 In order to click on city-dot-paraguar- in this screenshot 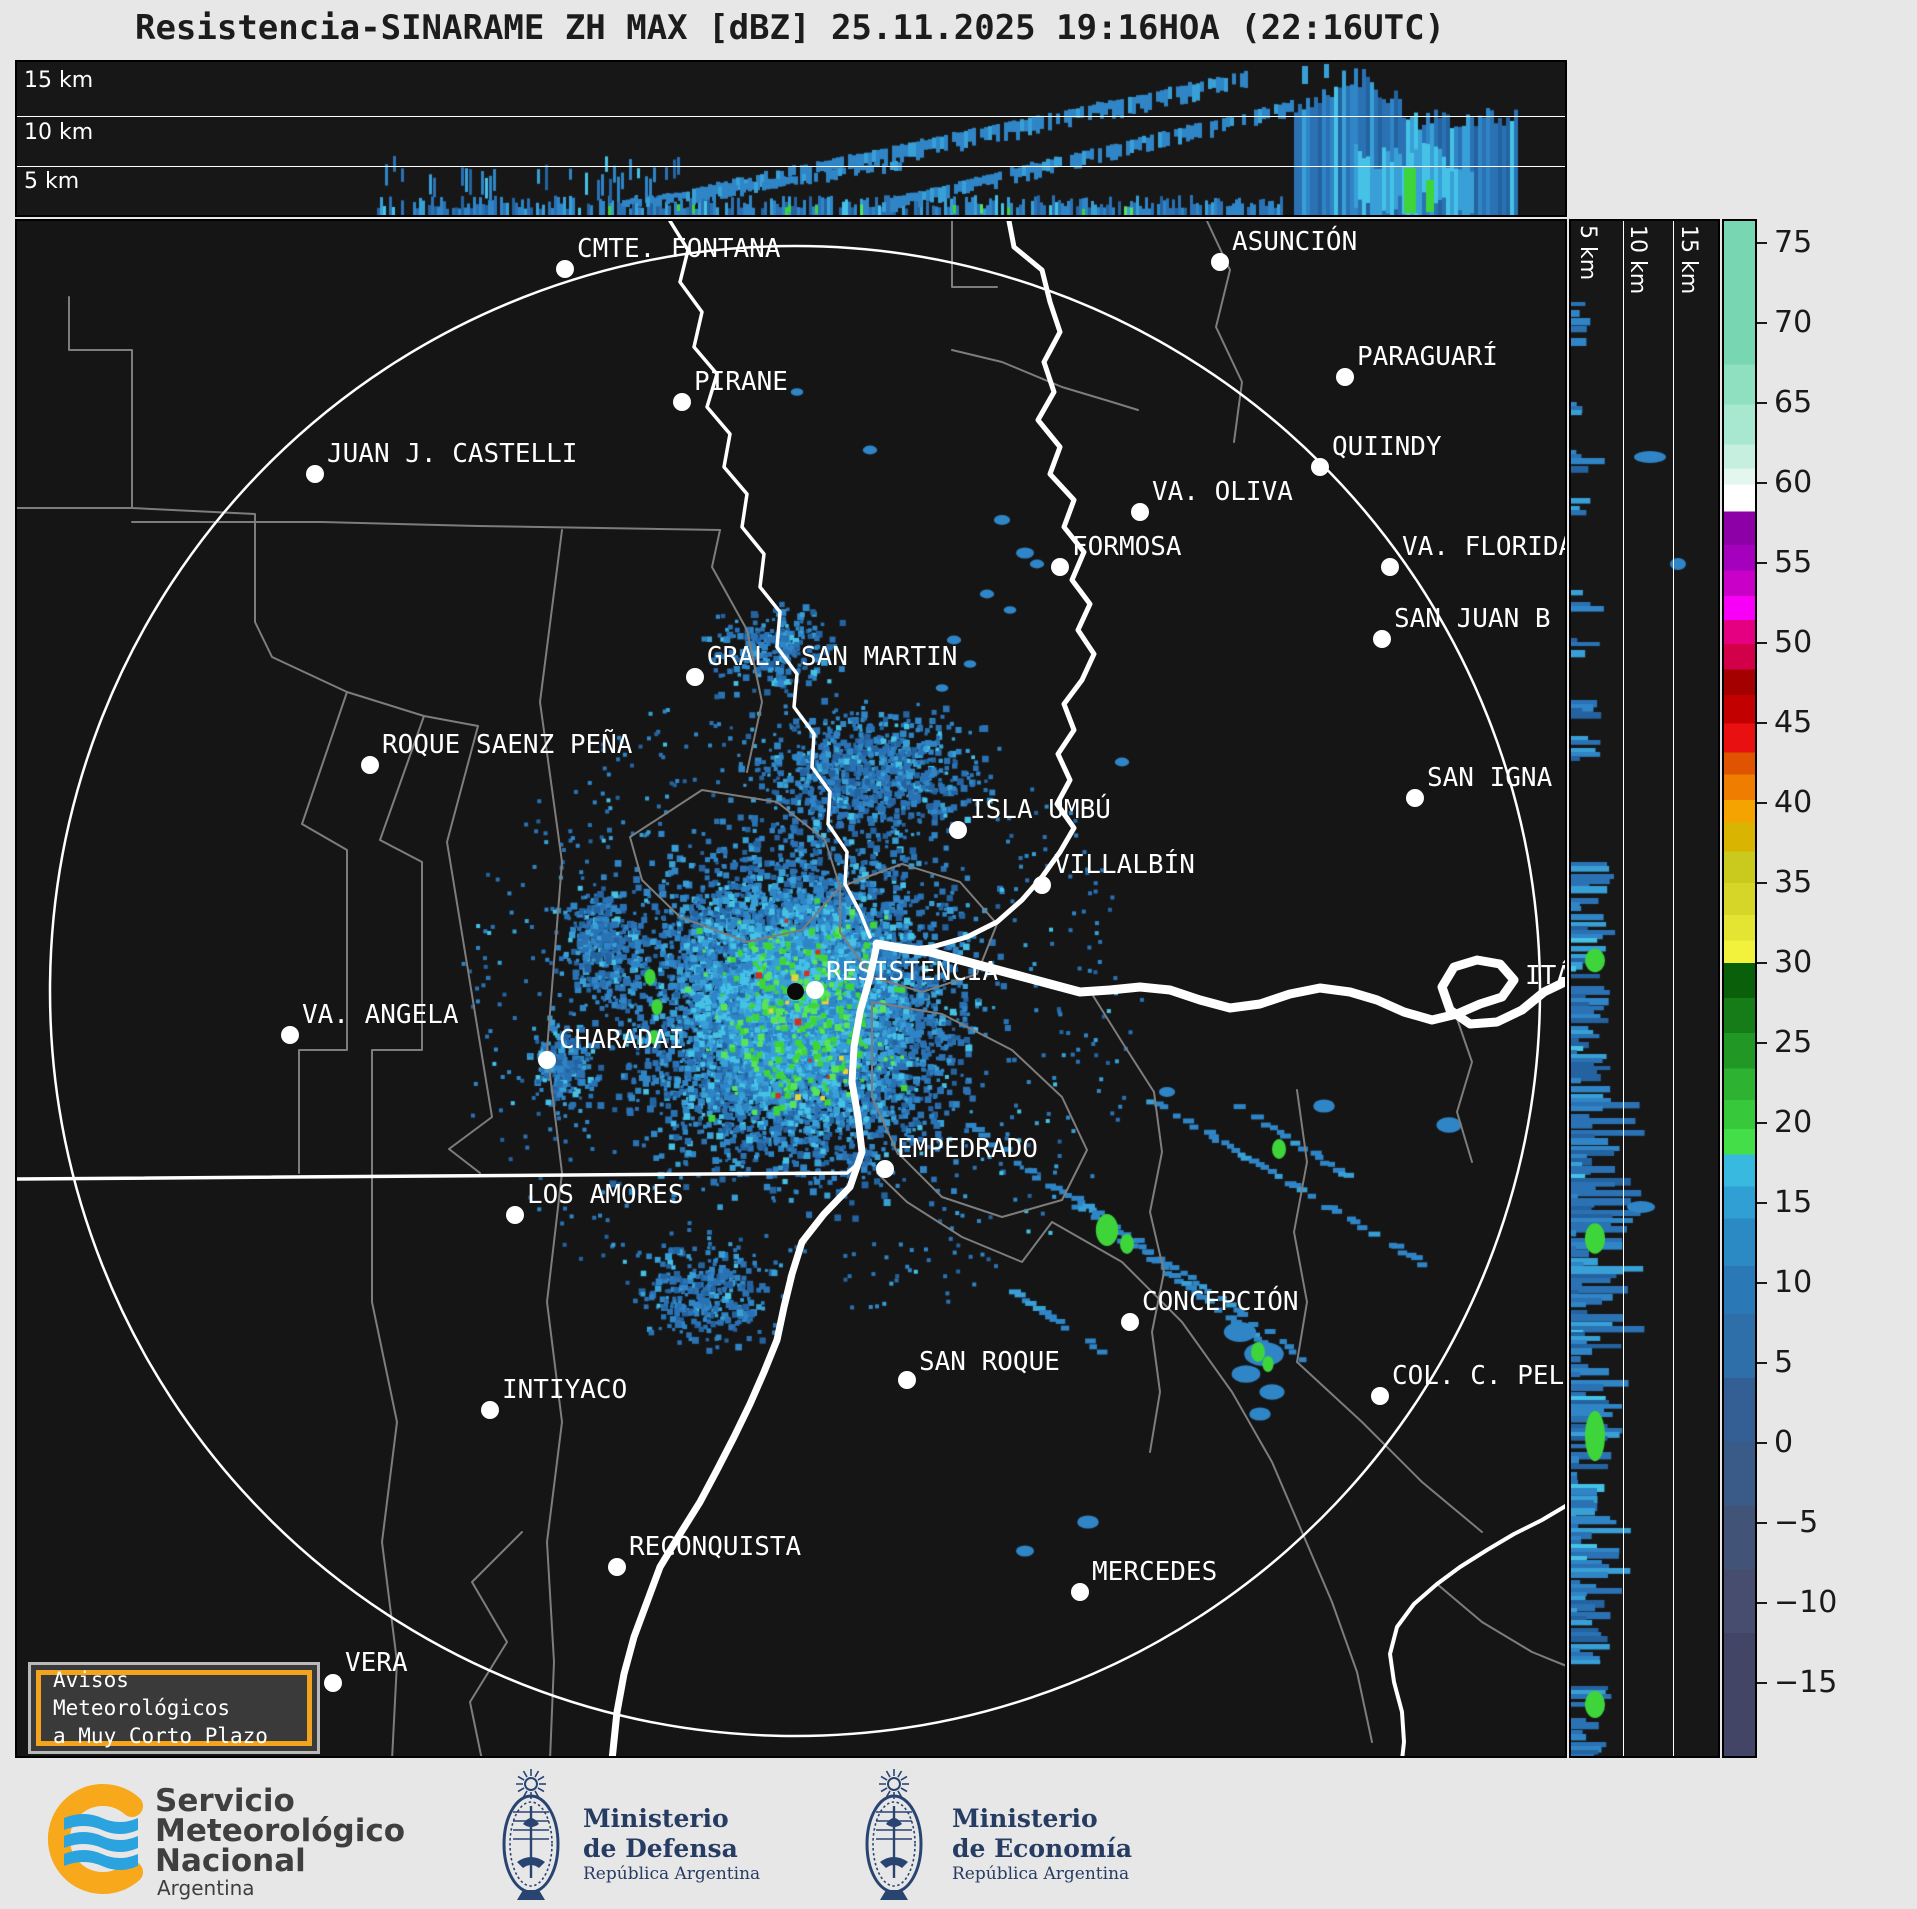, I will do `click(1345, 377)`.